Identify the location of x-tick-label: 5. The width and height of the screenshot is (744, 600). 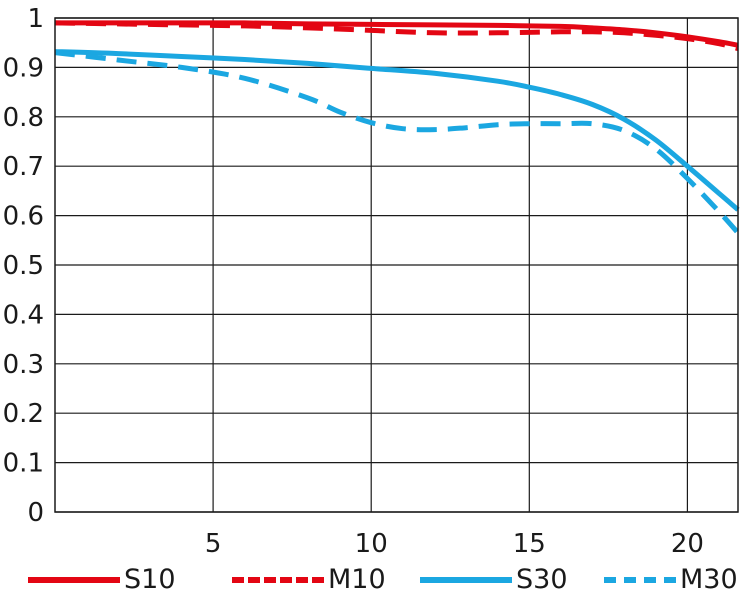
(213, 544).